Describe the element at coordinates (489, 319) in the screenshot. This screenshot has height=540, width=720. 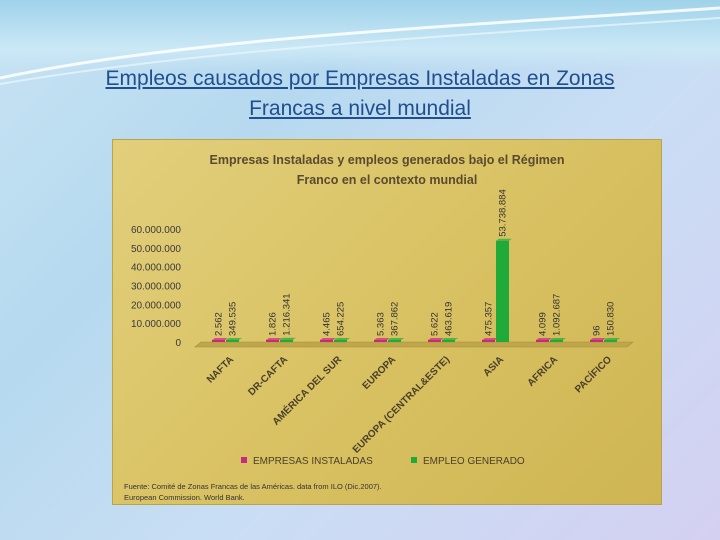
I see `data-label: 475.357` at that location.